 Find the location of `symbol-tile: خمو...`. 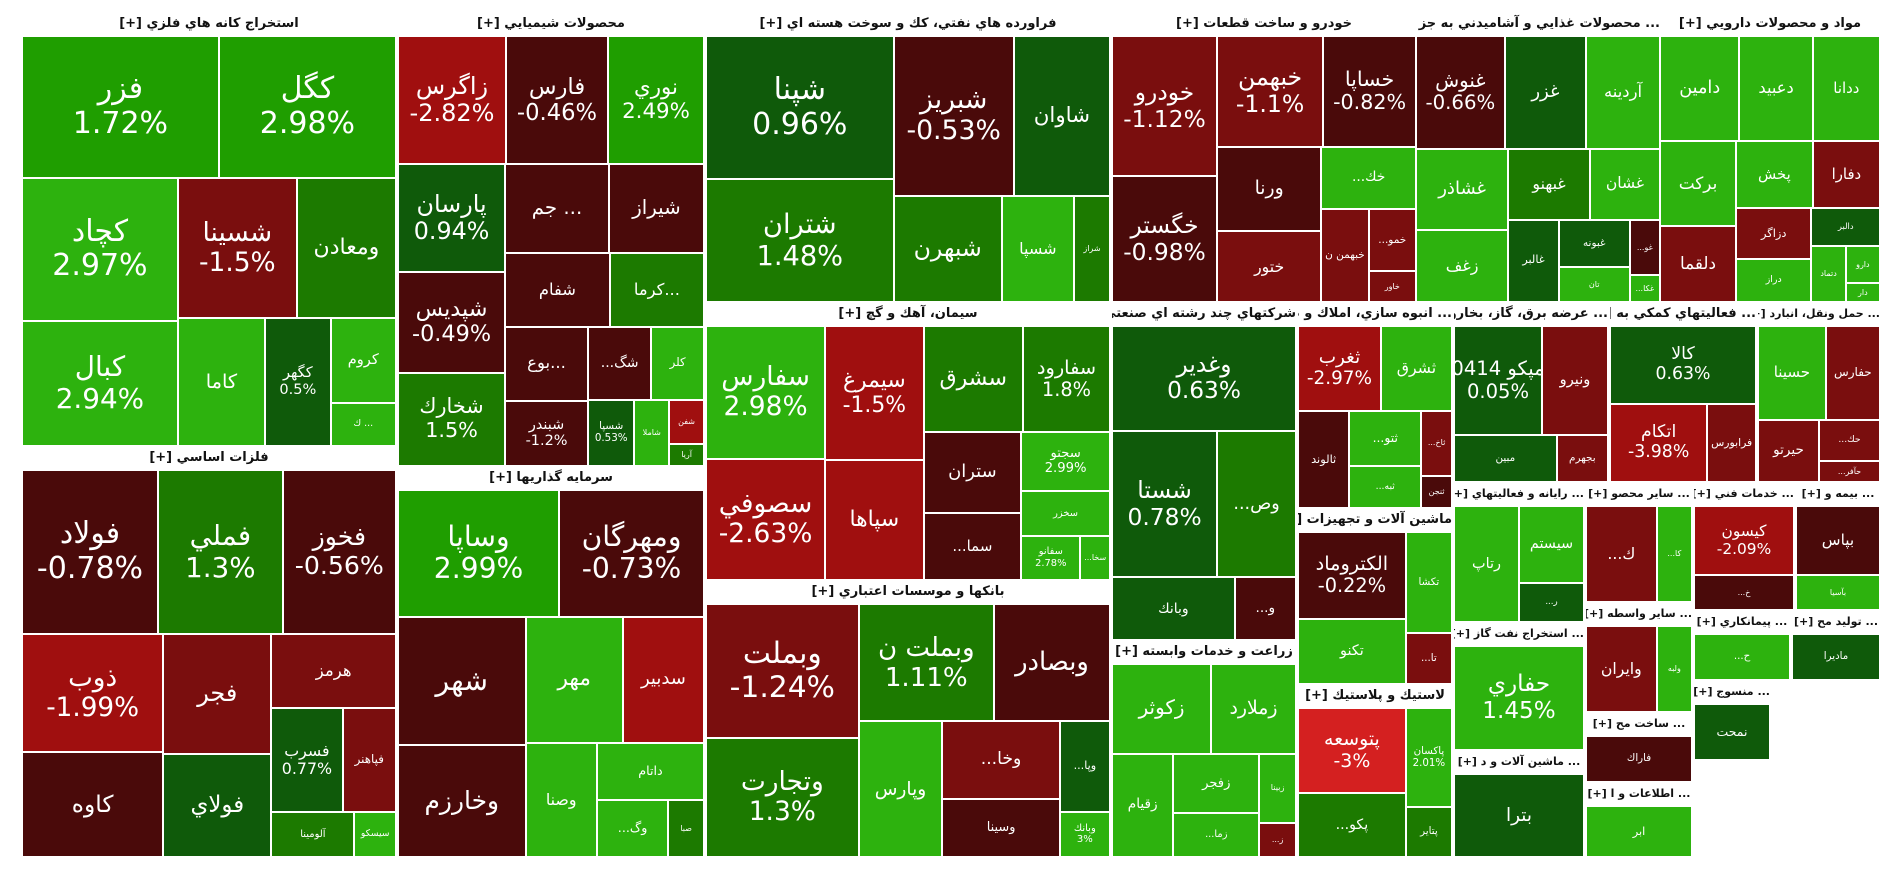

symbol-tile: خمو... is located at coordinates (1392, 239).